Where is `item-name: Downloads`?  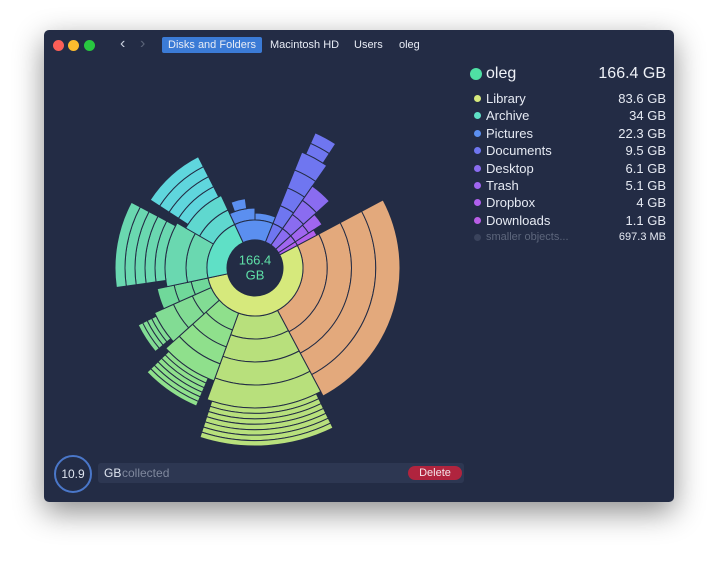 item-name: Downloads is located at coordinates (518, 220).